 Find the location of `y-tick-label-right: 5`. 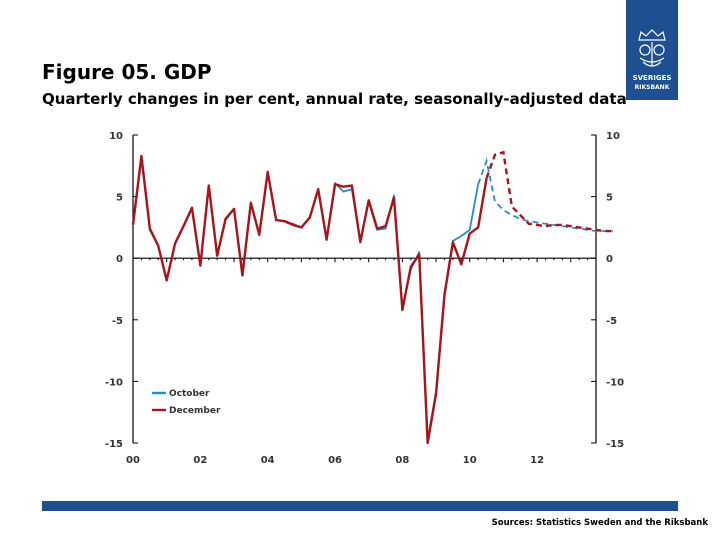

y-tick-label-right: 5 is located at coordinates (609, 198).